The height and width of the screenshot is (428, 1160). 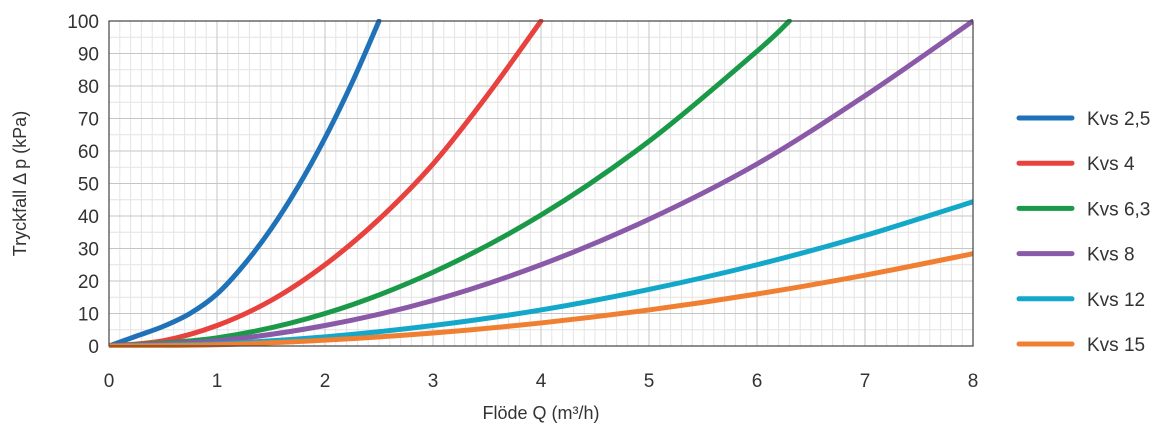 What do you see at coordinates (325, 381) in the screenshot?
I see `x-tick-label: 2` at bounding box center [325, 381].